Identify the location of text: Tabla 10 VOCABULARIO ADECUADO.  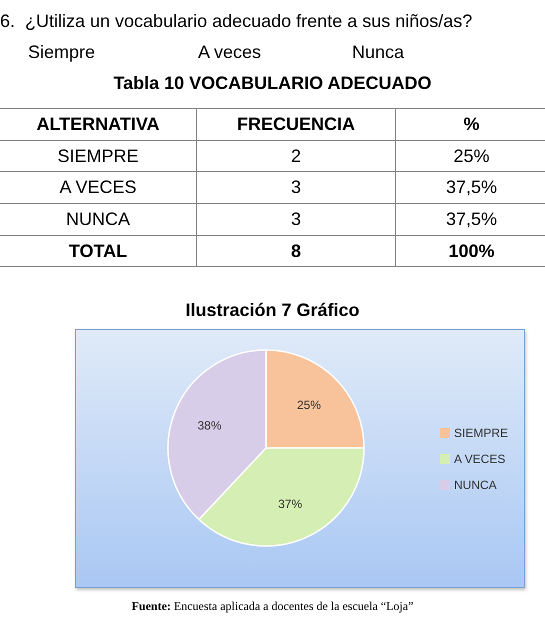
(272, 83).